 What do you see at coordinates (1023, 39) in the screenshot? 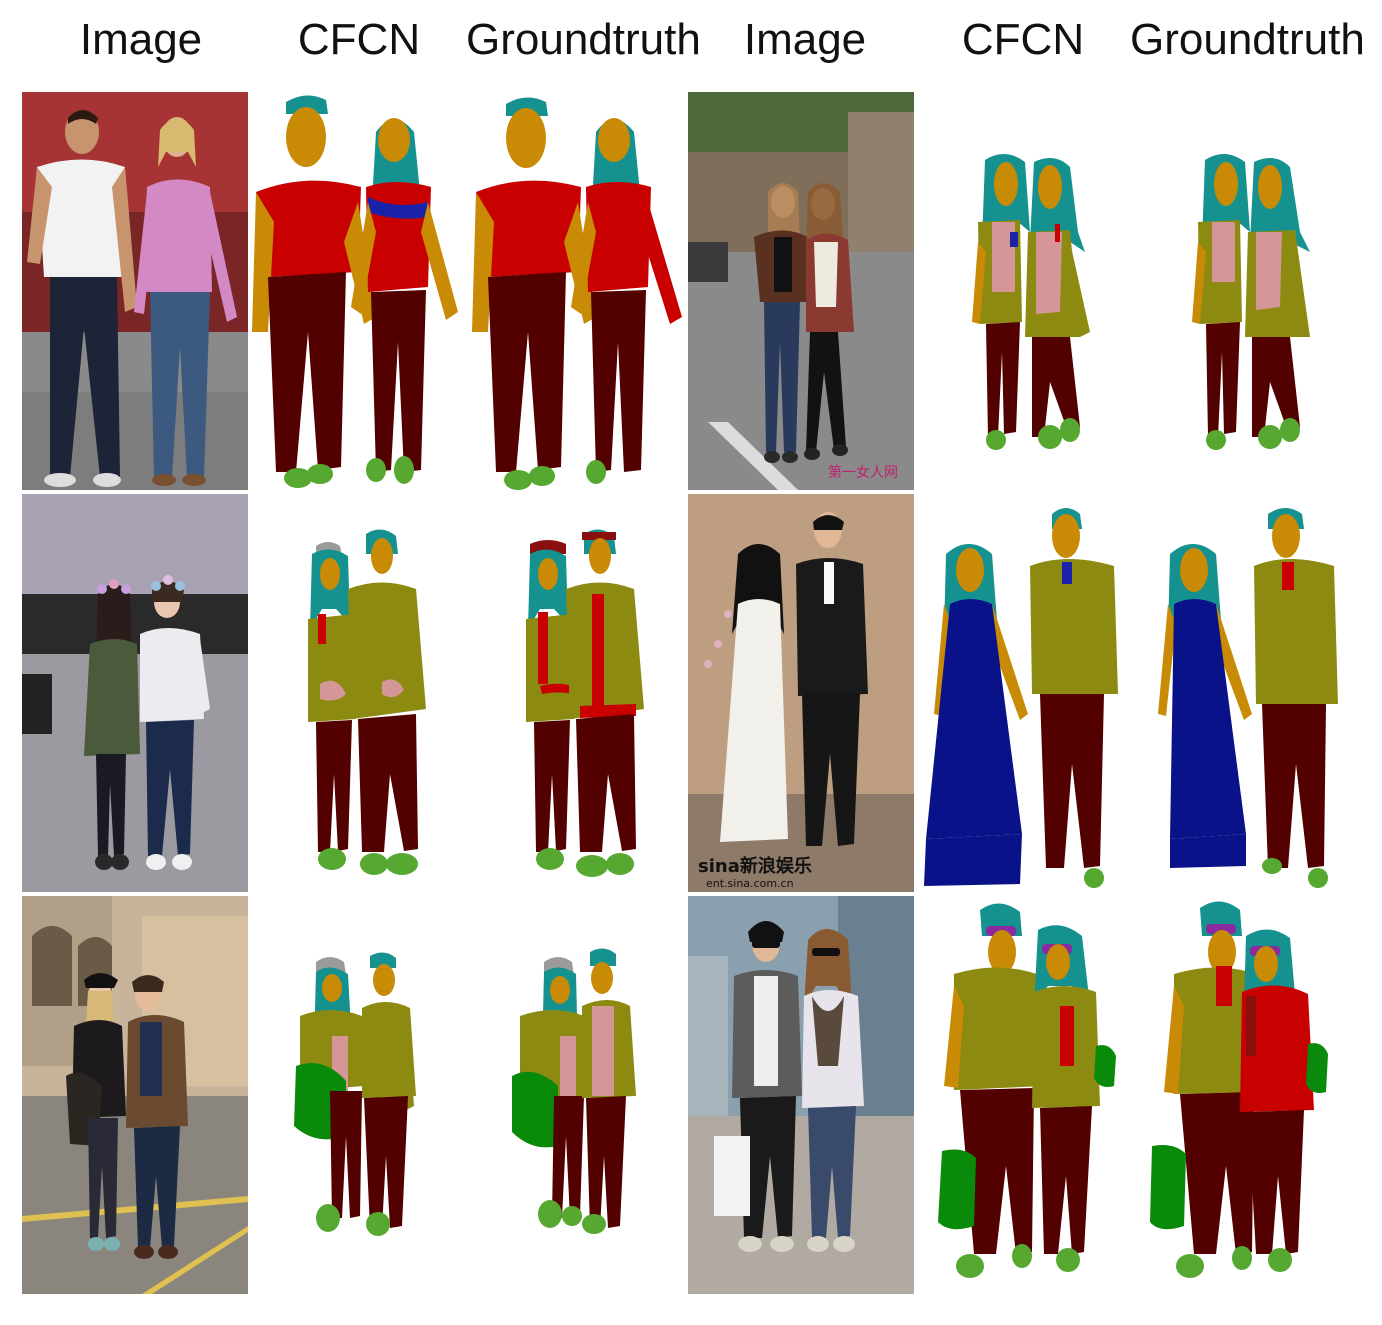
I see `header-cfcn-right: CFCN` at bounding box center [1023, 39].